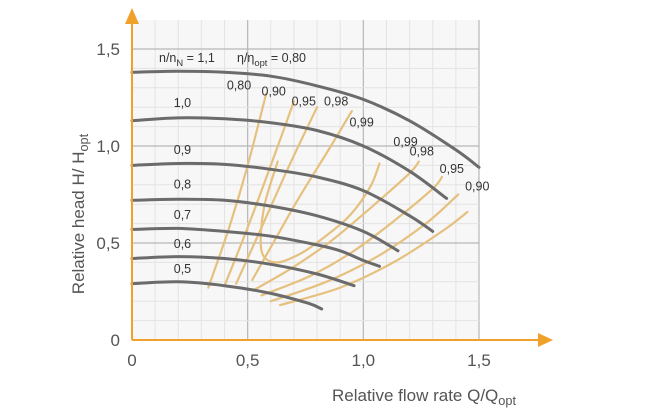  I want to click on y-tick-label: 0,5, so click(108, 243).